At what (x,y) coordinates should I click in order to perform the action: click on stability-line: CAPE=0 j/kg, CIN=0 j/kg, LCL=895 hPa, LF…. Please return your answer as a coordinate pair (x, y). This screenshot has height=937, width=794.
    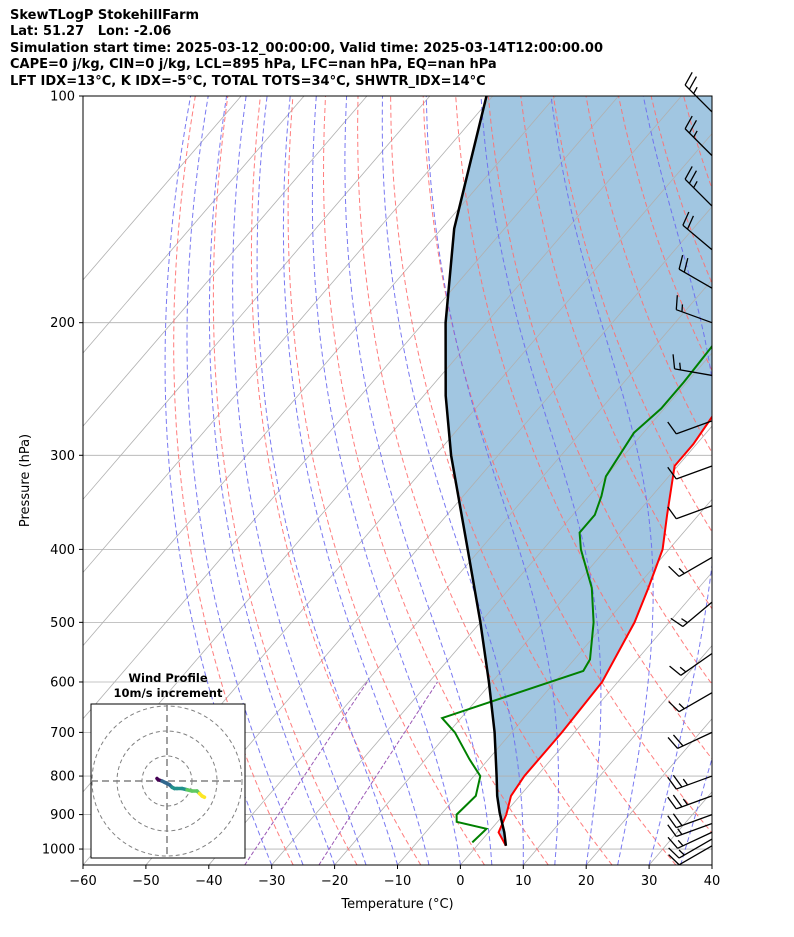
    Looking at the image, I should click on (253, 65).